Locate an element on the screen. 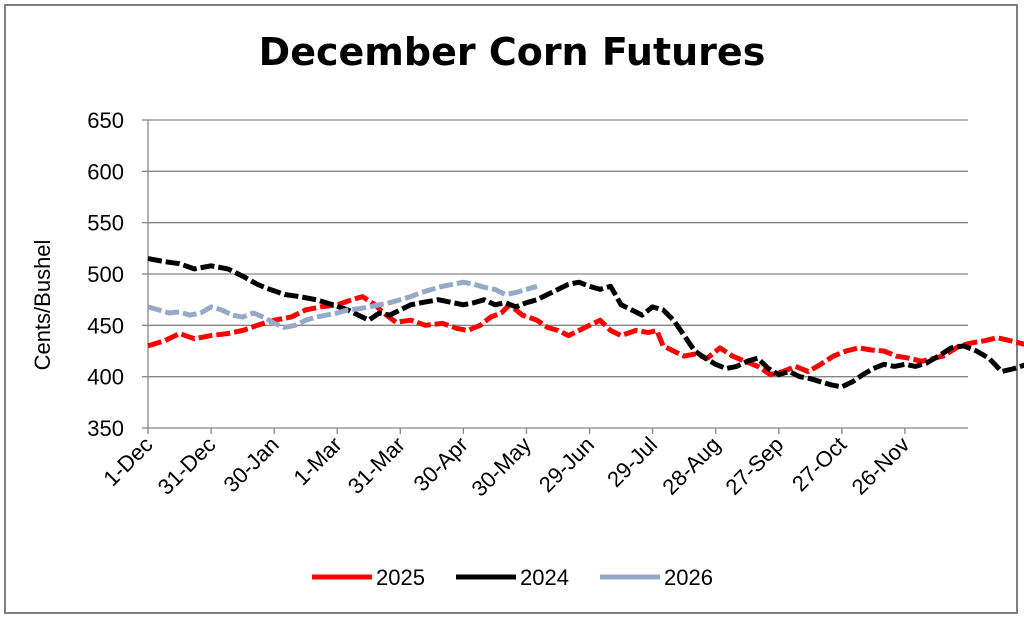 This screenshot has height=620, width=1024. x-tick-30-May: 30-May is located at coordinates (501, 467).